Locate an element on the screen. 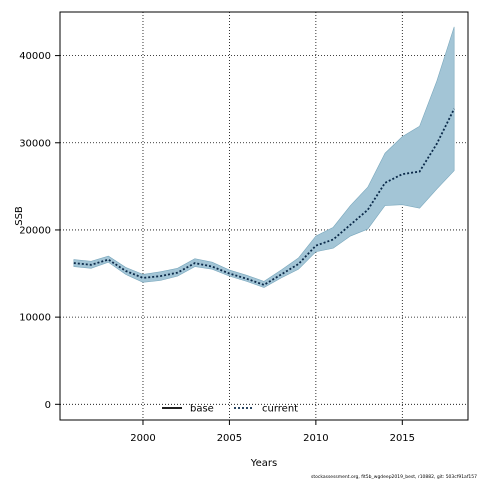  x-axis-label: Years is located at coordinates (263, 463).